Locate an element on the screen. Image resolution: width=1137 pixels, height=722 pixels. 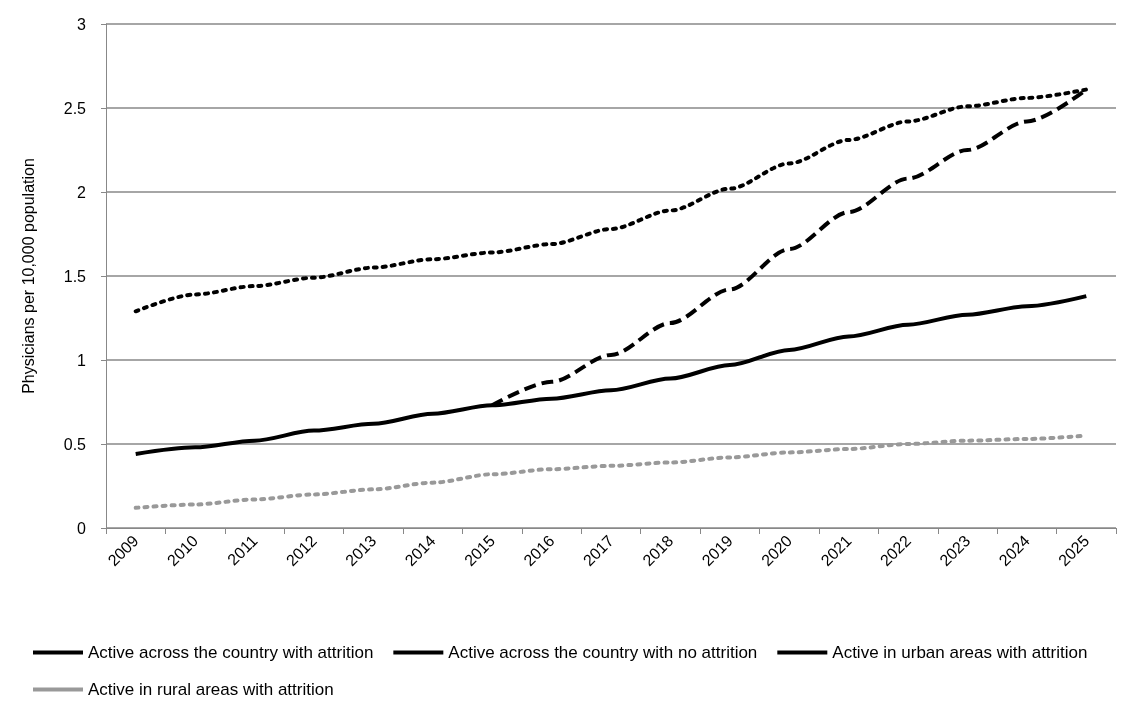
y-tick-label: 3 is located at coordinates (82, 24).